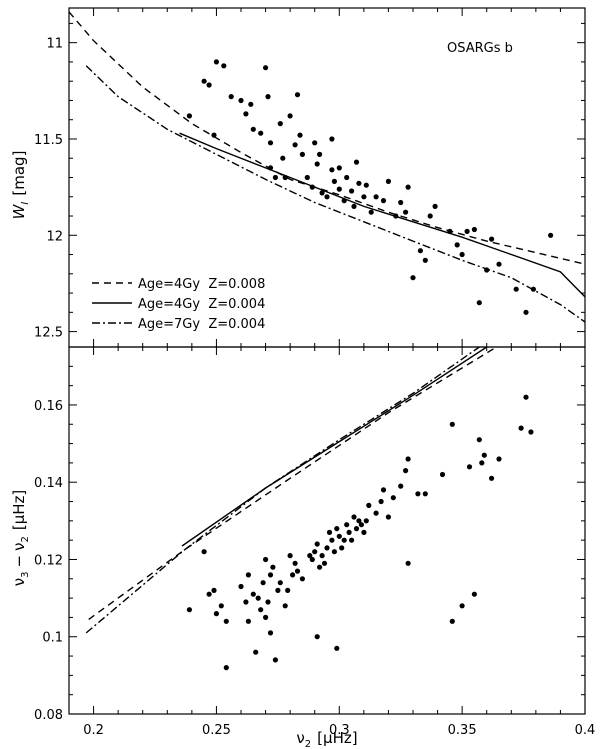  I want to click on y-tick-label: 11, so click(54, 44).